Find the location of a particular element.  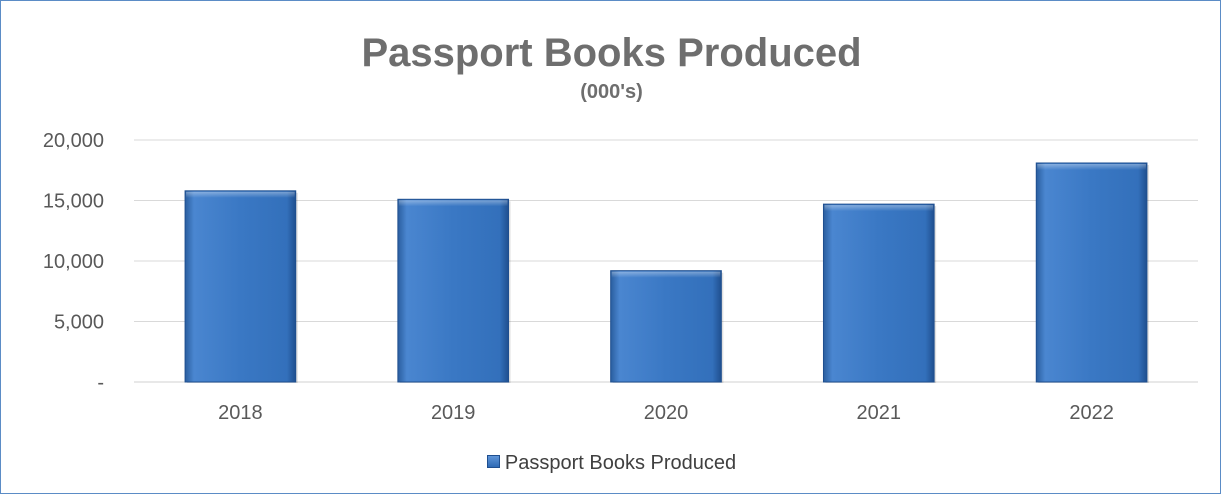

y-axis-ticks: - 5,000 10,000 15,000 20,000 is located at coordinates (73, 262).